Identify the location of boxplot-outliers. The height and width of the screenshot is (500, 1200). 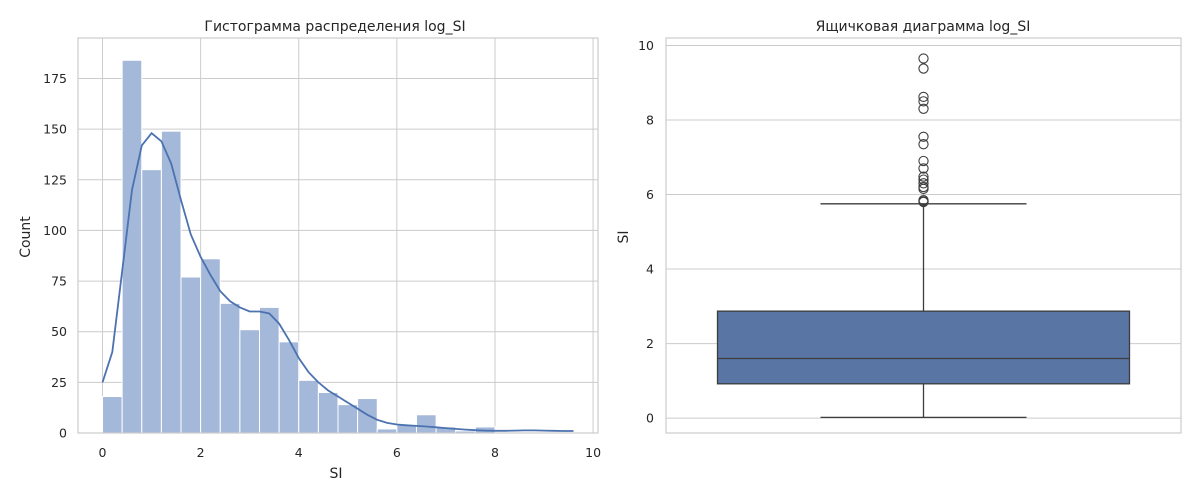
(923, 130).